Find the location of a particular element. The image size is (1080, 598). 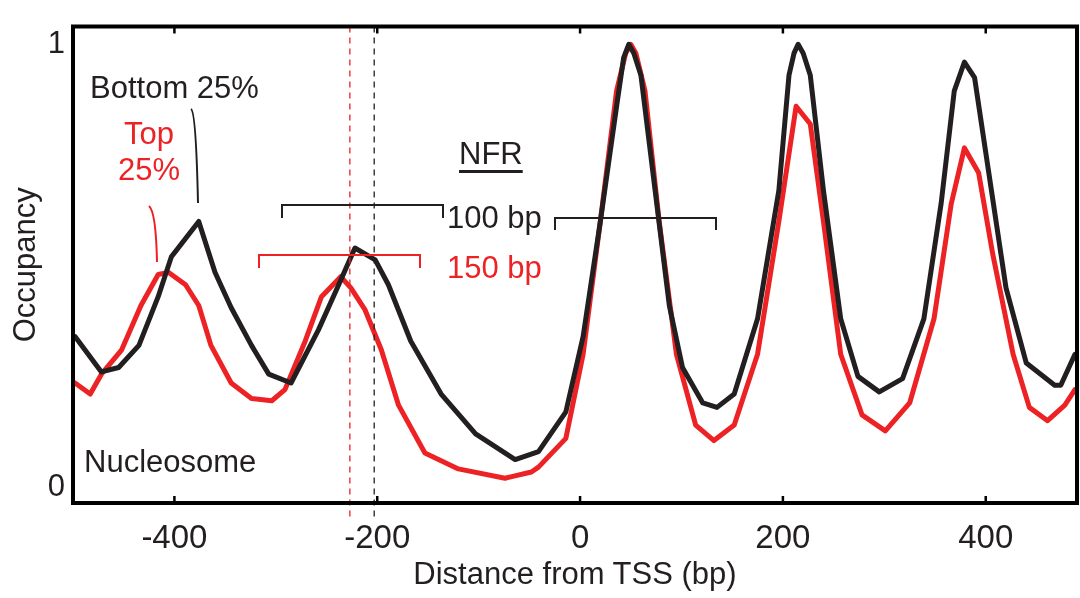

x-tick-label: -400 is located at coordinates (174, 536).